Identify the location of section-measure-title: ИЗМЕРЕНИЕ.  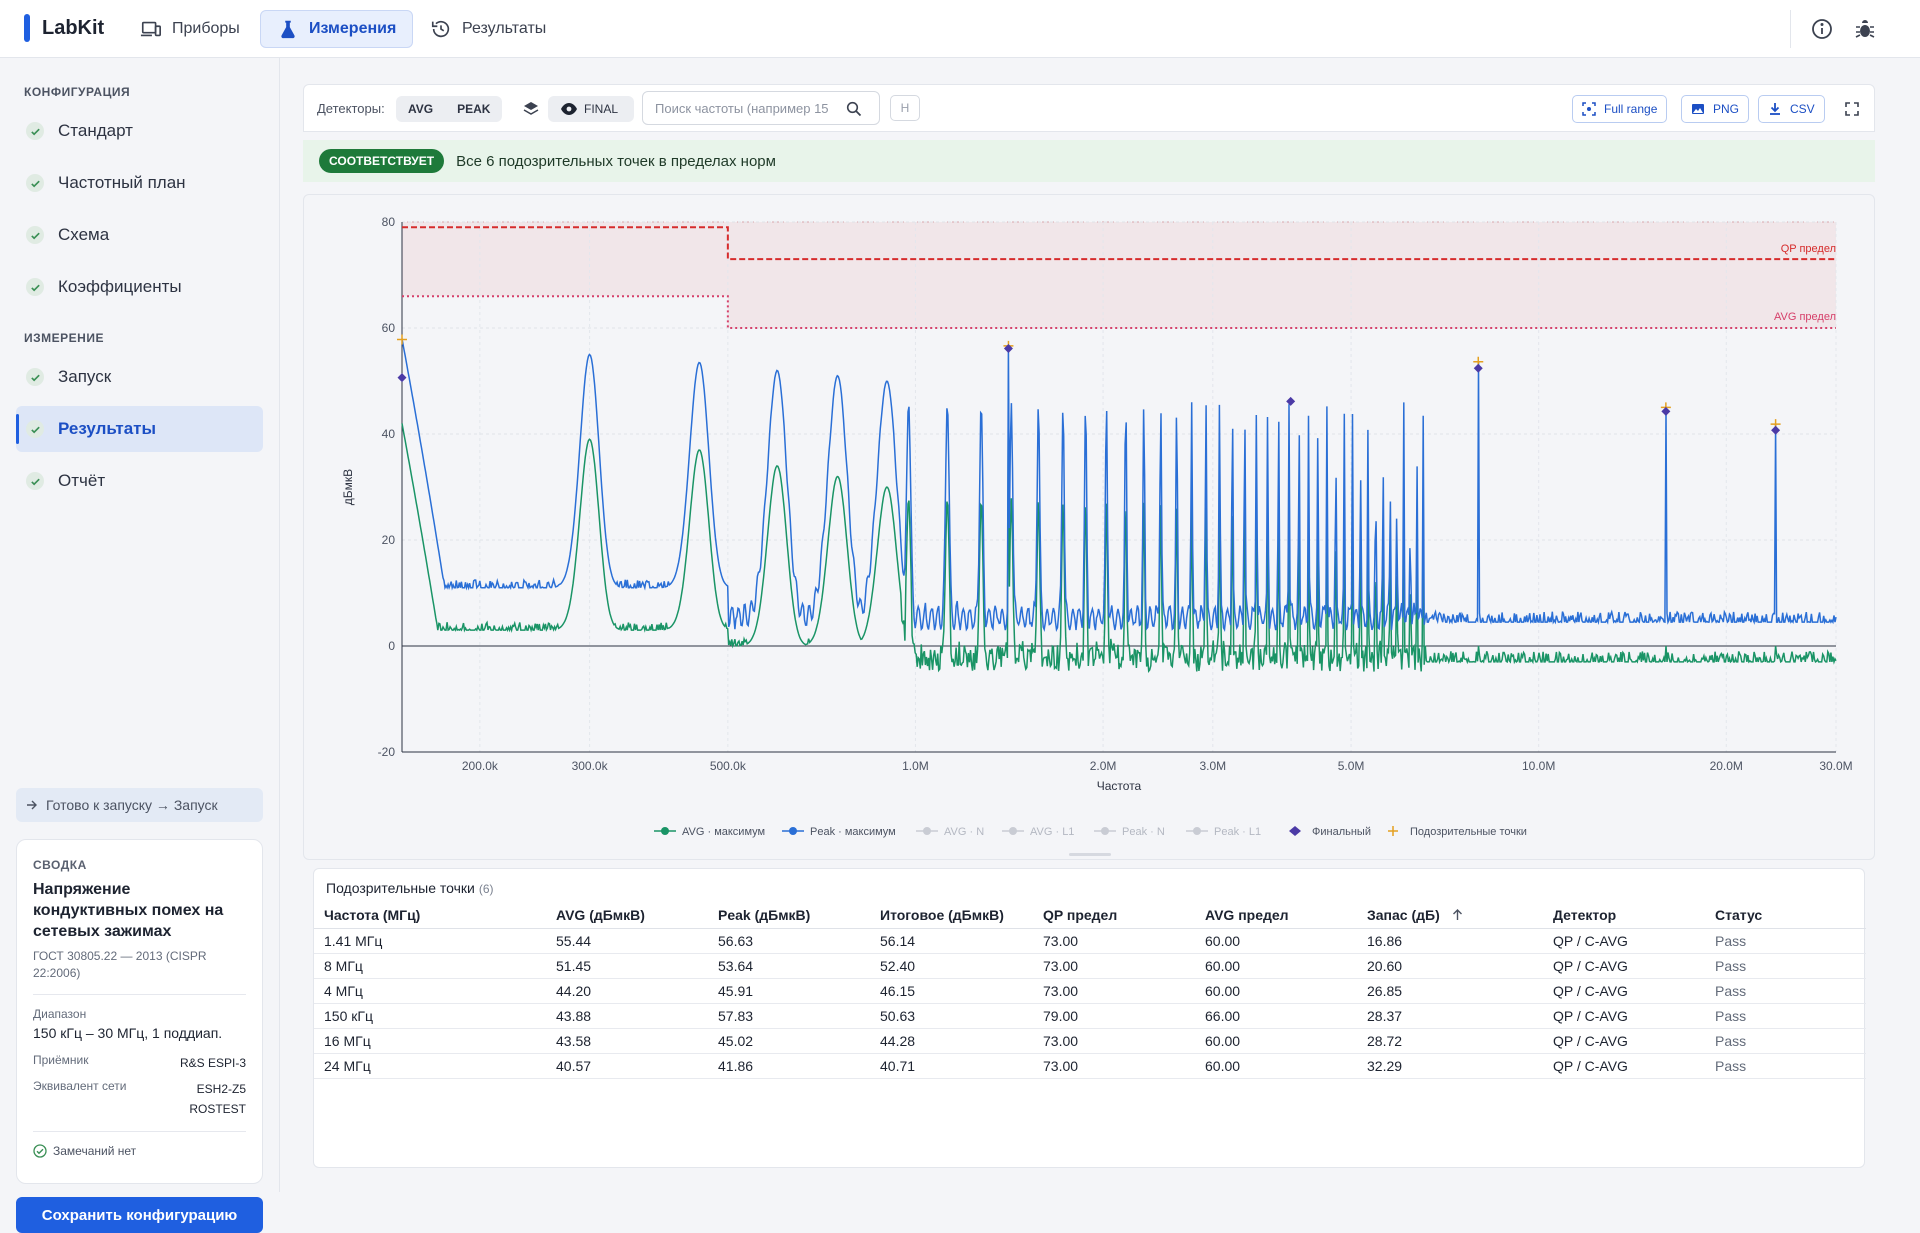
(64, 338).